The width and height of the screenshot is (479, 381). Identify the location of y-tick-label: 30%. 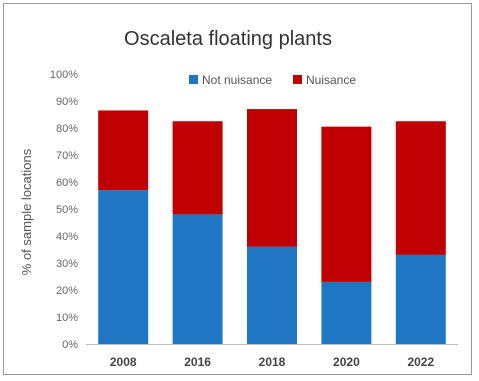
(67, 264).